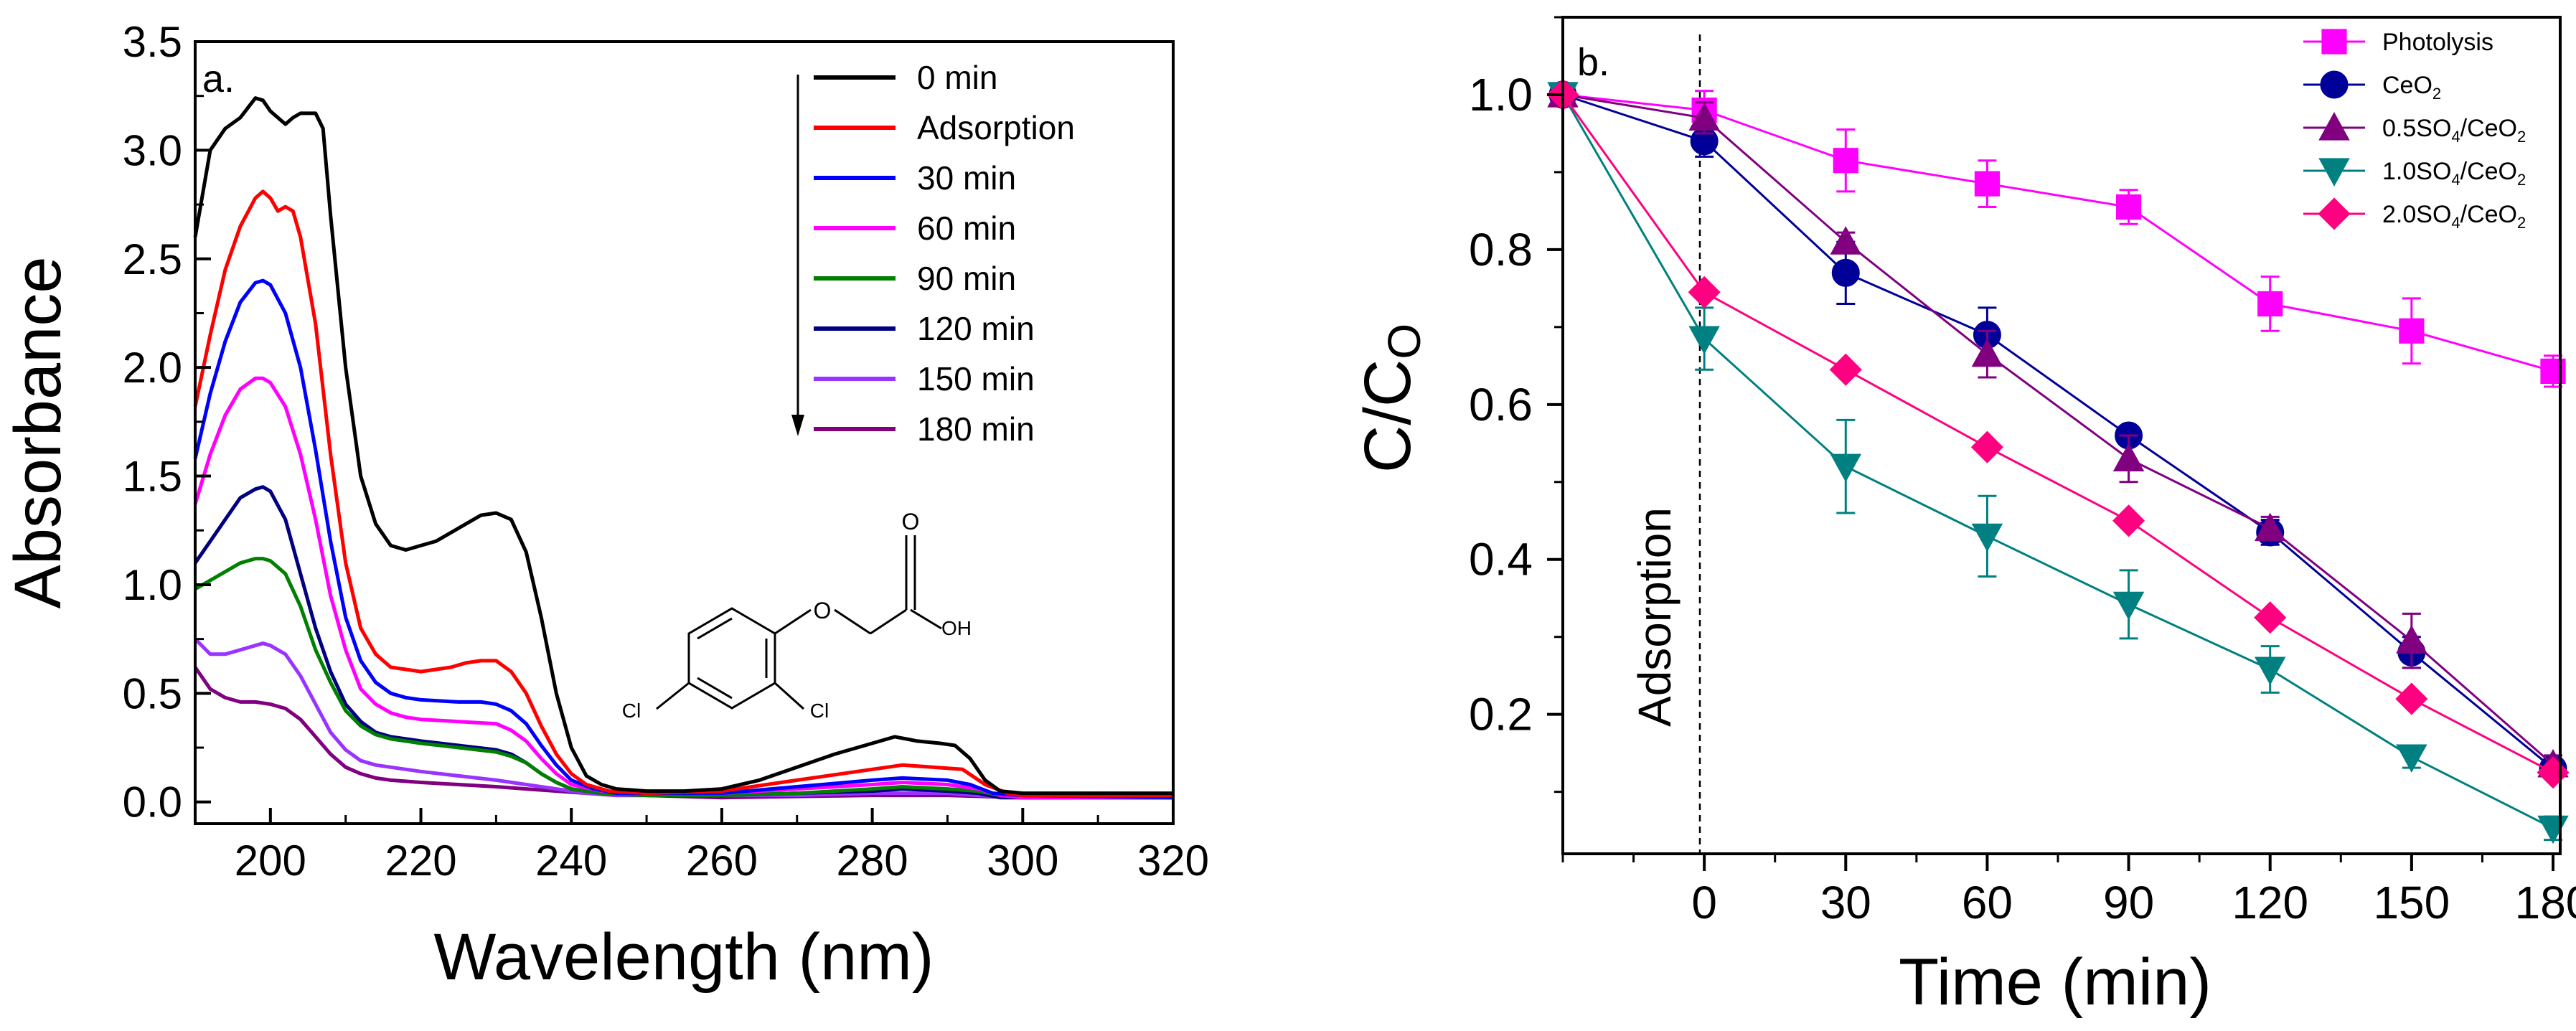  What do you see at coordinates (270, 861) in the screenshot?
I see `a-x-tick-label: 200` at bounding box center [270, 861].